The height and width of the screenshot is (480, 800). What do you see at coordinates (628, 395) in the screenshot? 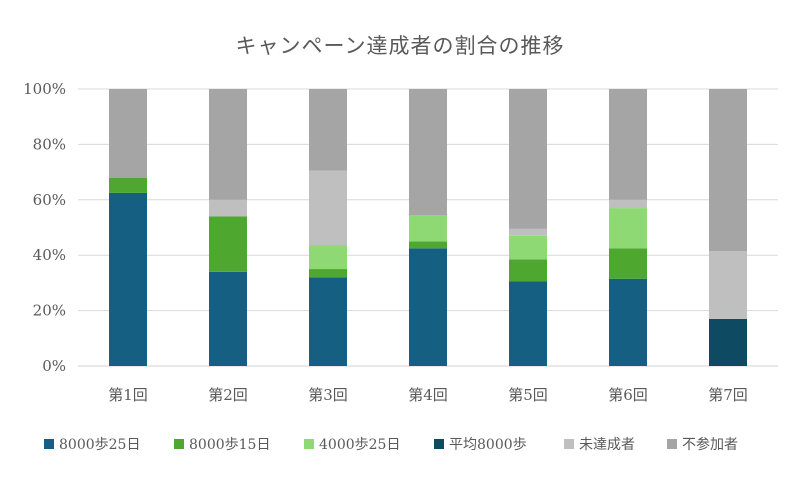
I see `x-tick-label: 第6回` at bounding box center [628, 395].